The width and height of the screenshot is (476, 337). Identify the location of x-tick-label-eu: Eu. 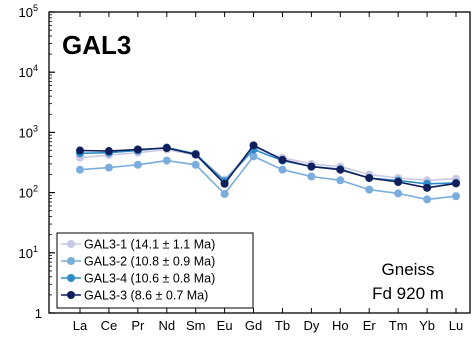
(225, 325).